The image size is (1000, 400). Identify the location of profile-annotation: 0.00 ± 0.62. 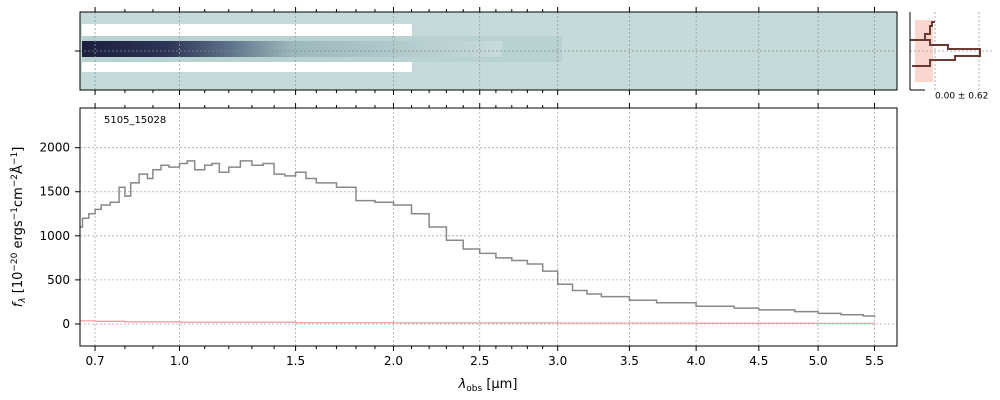
(961, 97).